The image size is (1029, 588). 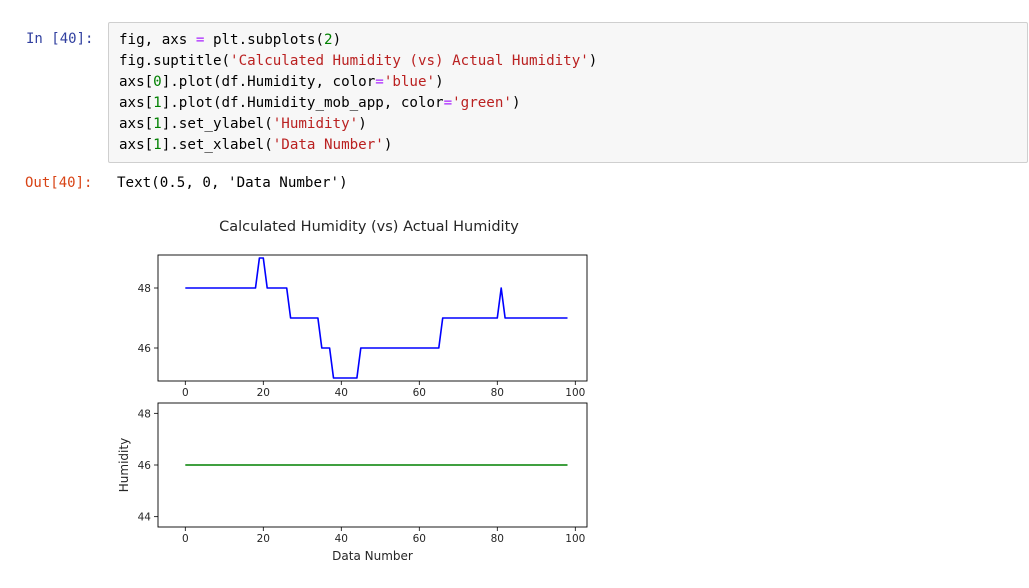 What do you see at coordinates (328, 145) in the screenshot?
I see `code-token: 'Data Number'` at bounding box center [328, 145].